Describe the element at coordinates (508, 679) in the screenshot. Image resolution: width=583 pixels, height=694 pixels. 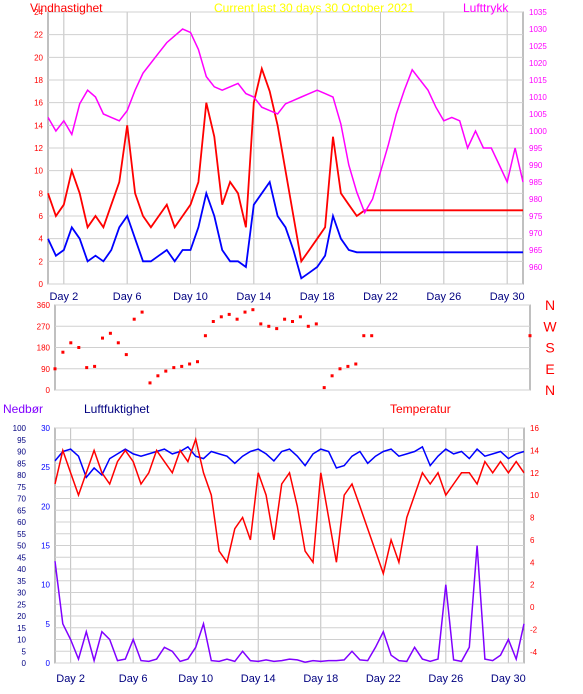
I see `x-tick-label: Day 30` at that location.